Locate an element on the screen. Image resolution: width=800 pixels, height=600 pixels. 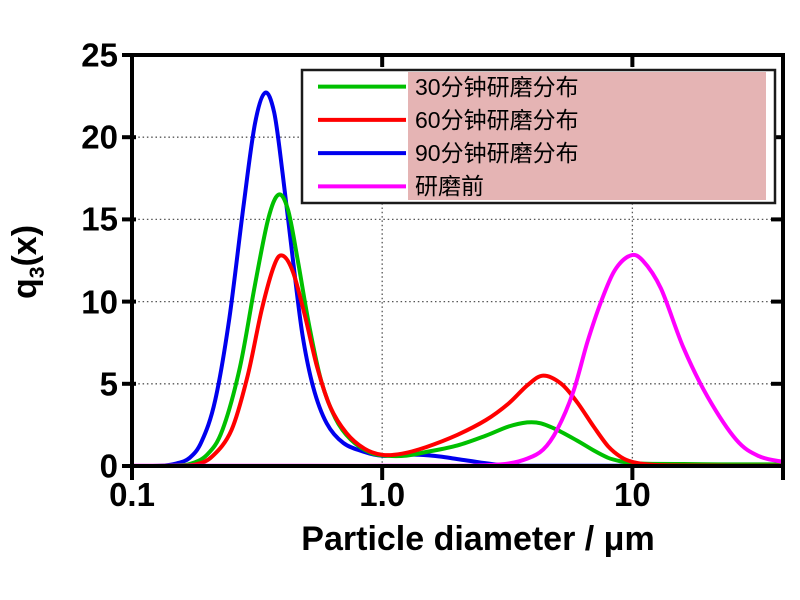
legend-highlight is located at coordinates (587, 136).